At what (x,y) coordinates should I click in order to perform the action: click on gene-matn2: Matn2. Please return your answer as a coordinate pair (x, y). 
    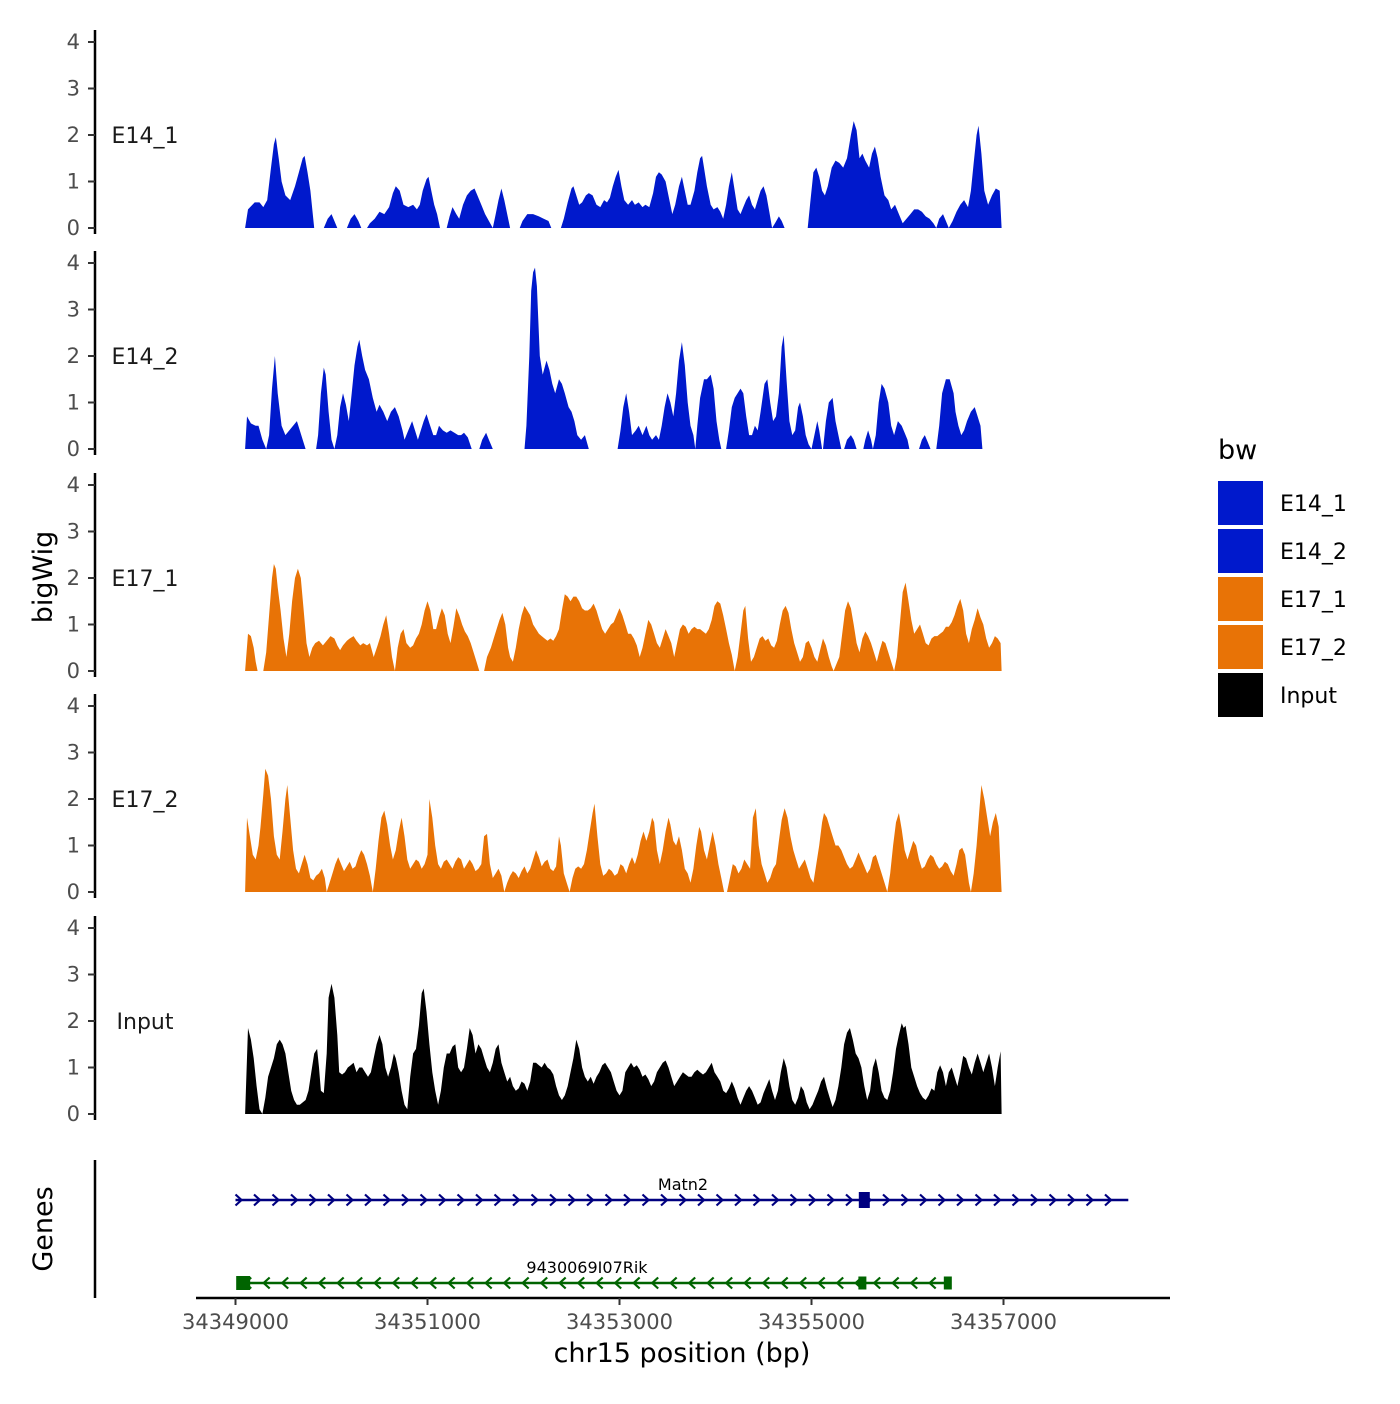
    Looking at the image, I should click on (681, 1191).